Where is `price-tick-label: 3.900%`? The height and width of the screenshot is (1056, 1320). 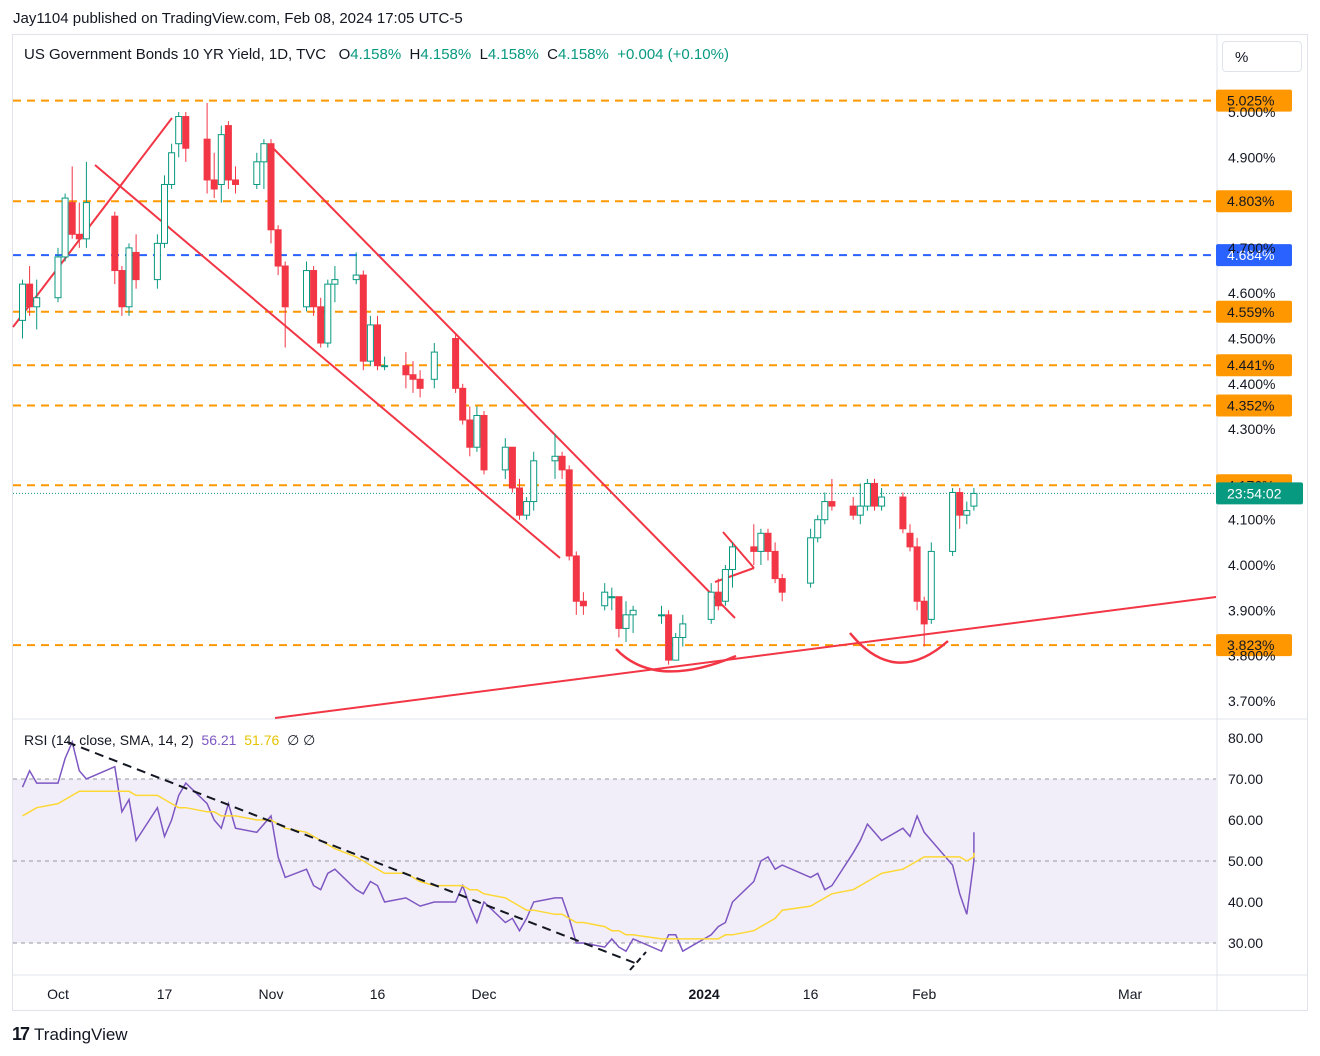
price-tick-label: 3.900% is located at coordinates (1251, 610).